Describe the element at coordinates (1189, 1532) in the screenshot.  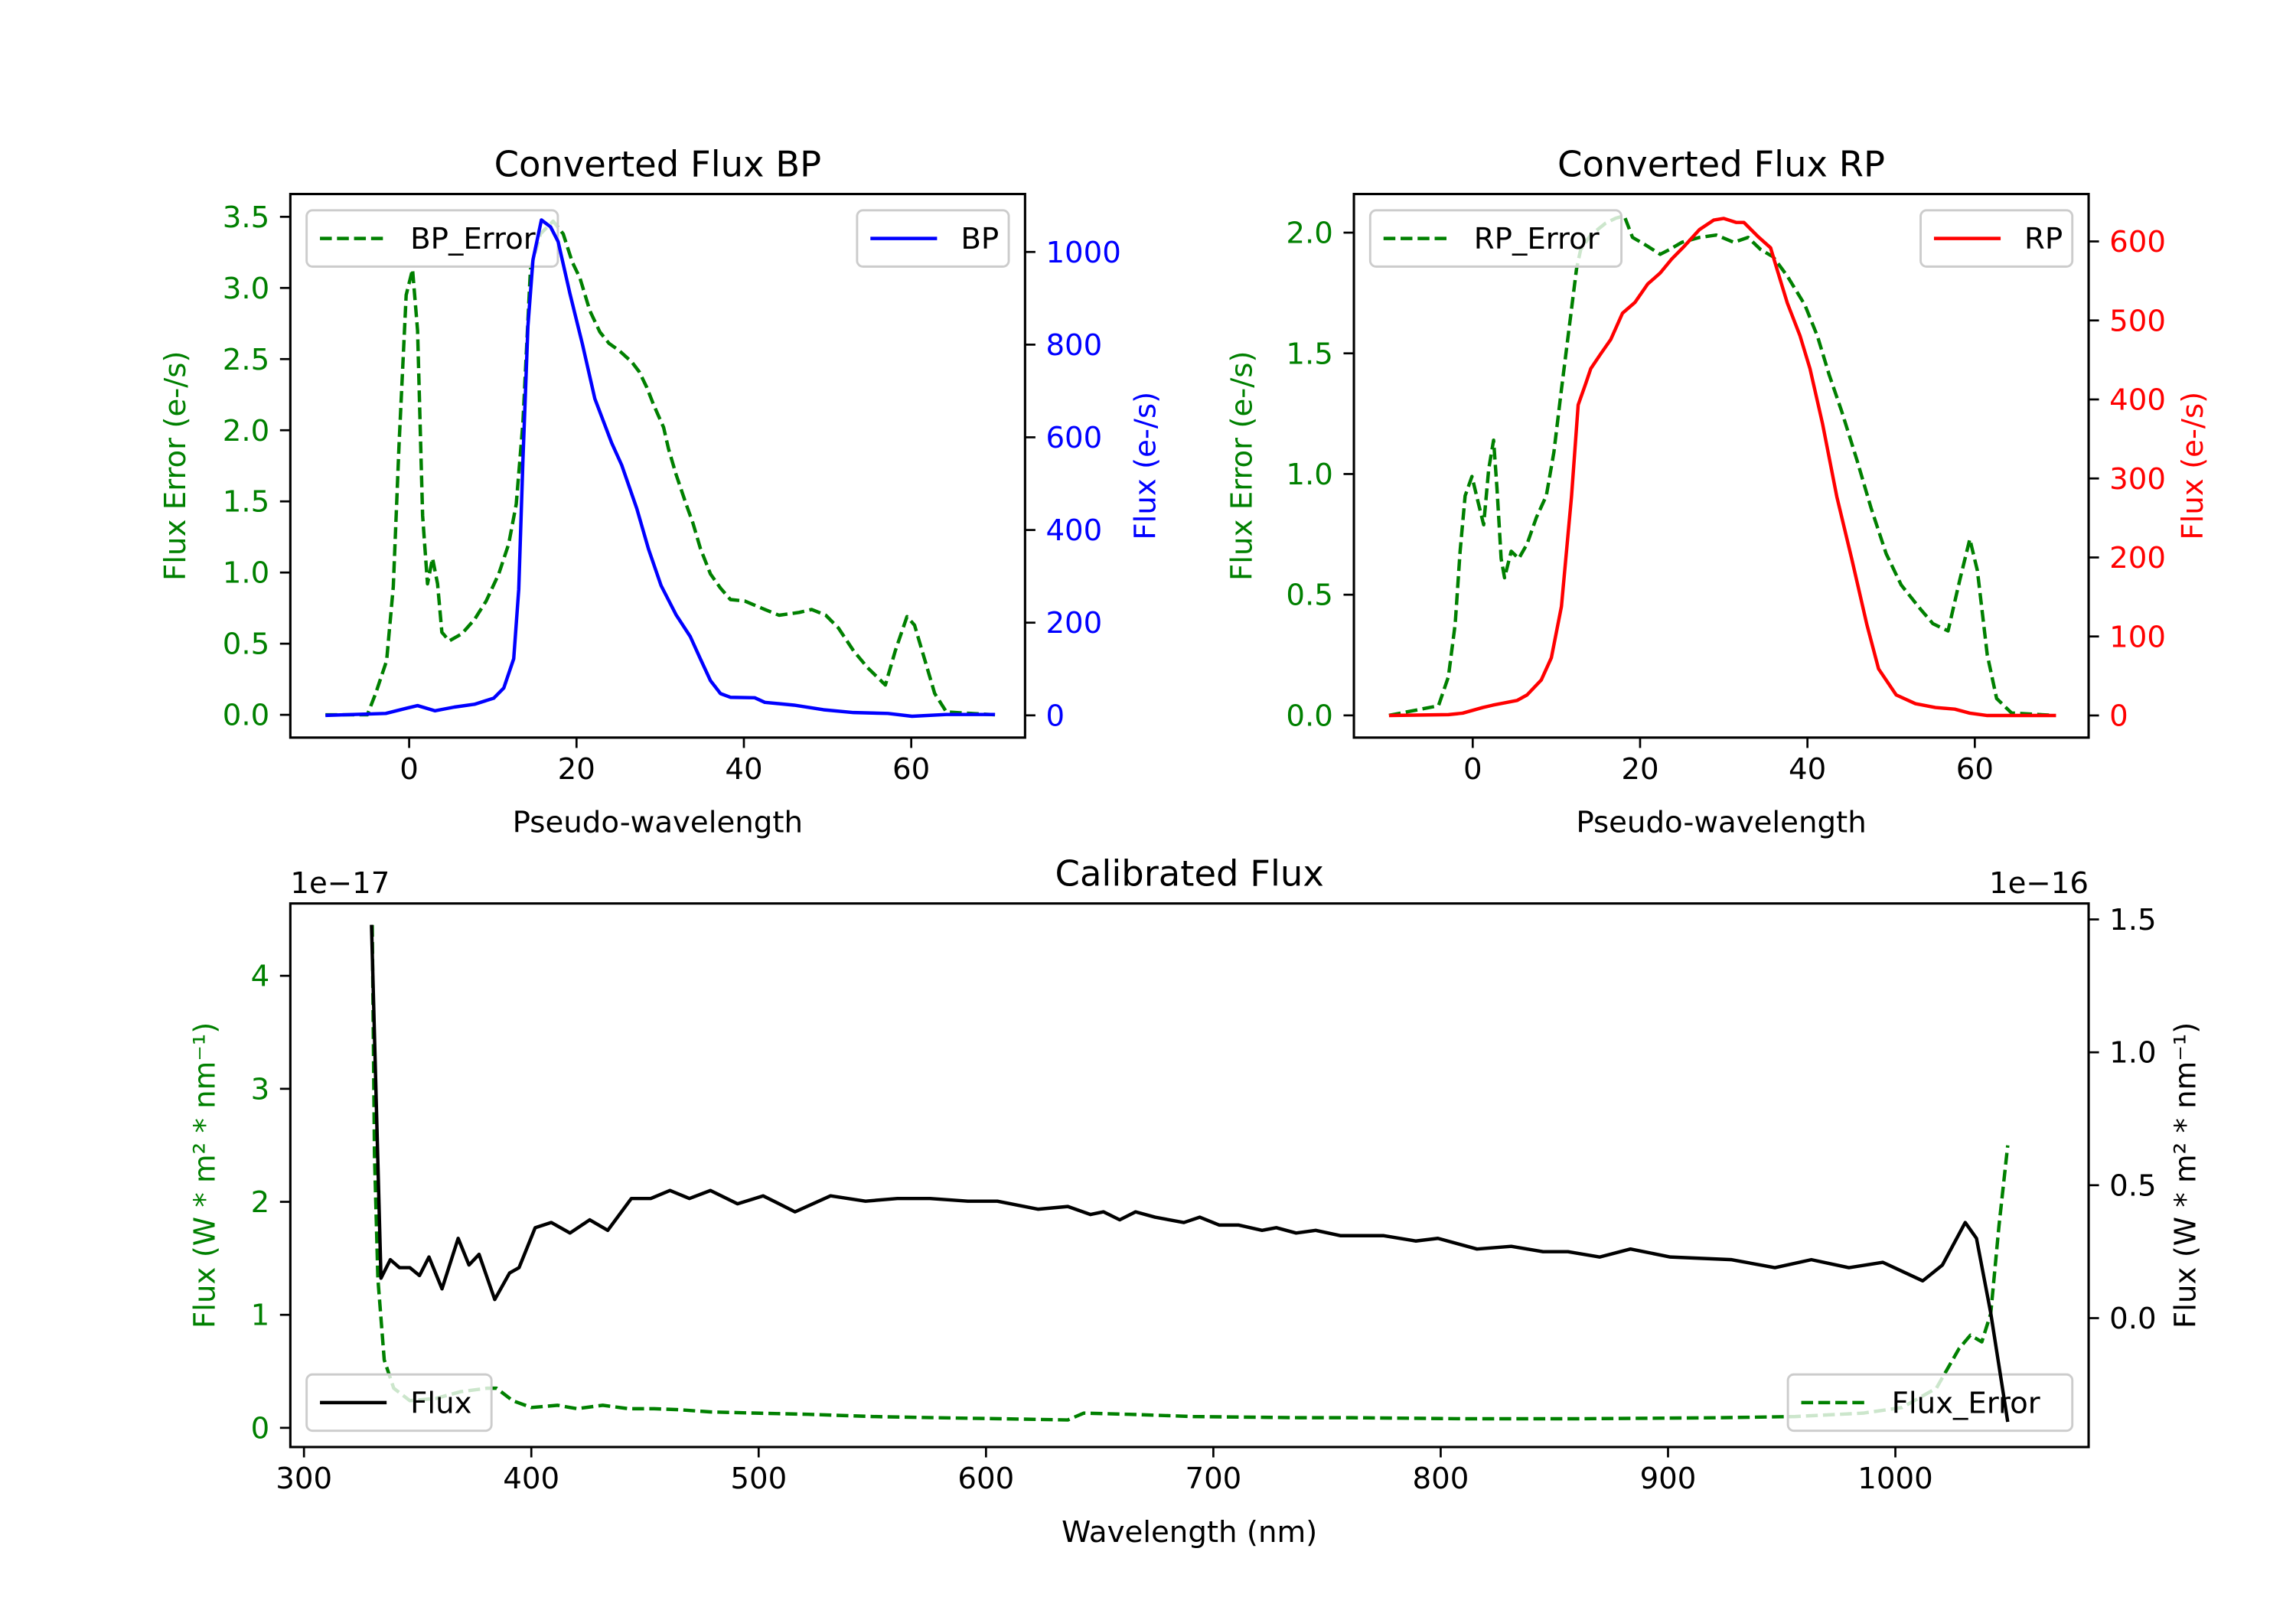
I see `x-axis-label: Wavelength (nm)` at that location.